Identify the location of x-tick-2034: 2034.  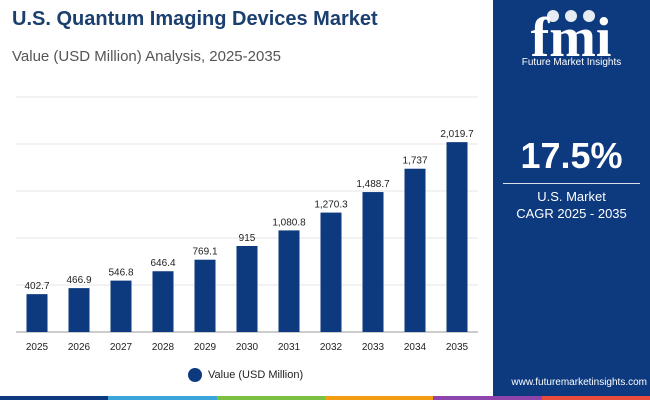
(415, 347).